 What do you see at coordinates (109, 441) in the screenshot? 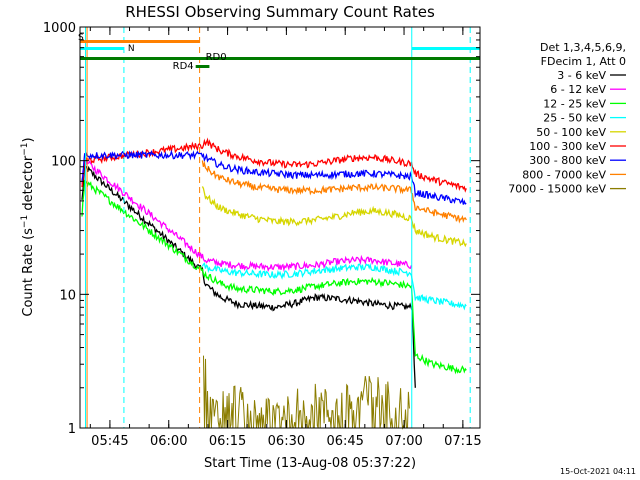
I see `x-tick-label: 05:45` at bounding box center [109, 441].